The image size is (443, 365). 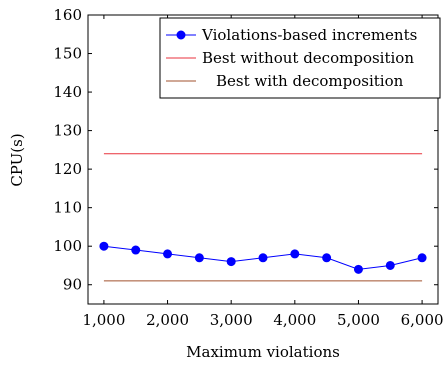 I want to click on legend-box, so click(x=300, y=58).